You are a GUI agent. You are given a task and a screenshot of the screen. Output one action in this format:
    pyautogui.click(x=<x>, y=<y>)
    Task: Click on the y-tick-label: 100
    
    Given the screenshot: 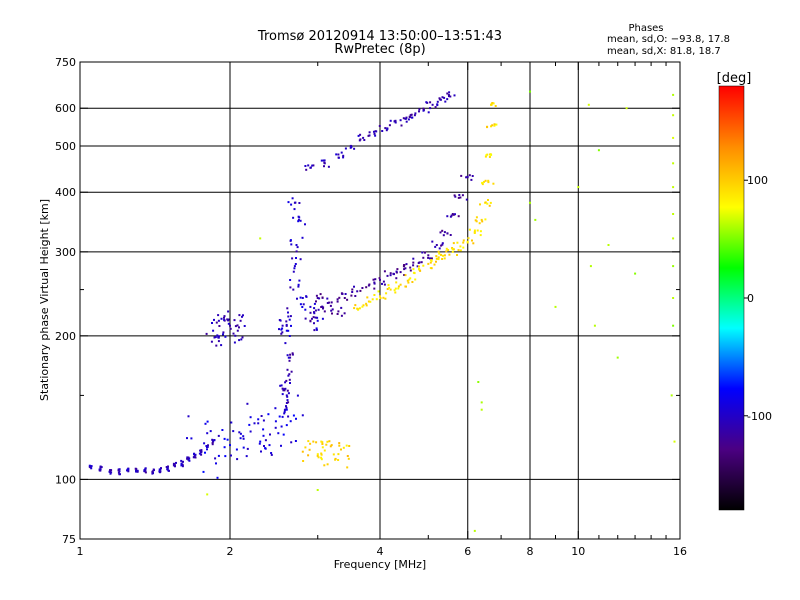 What is the action you would take?
    pyautogui.click(x=65, y=479)
    